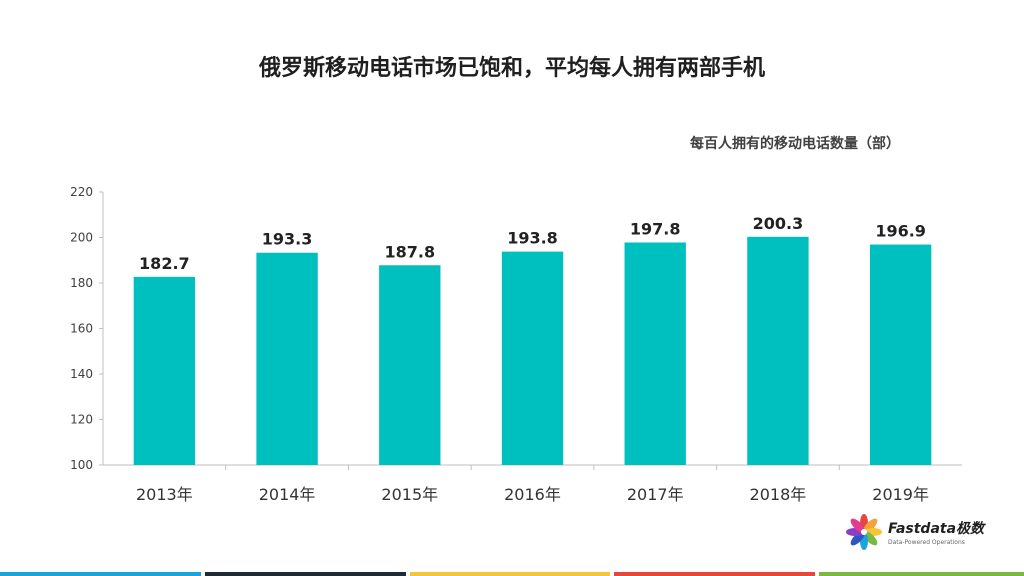 The height and width of the screenshot is (576, 1024). What do you see at coordinates (81, 238) in the screenshot?
I see `y-tick-label: 200` at bounding box center [81, 238].